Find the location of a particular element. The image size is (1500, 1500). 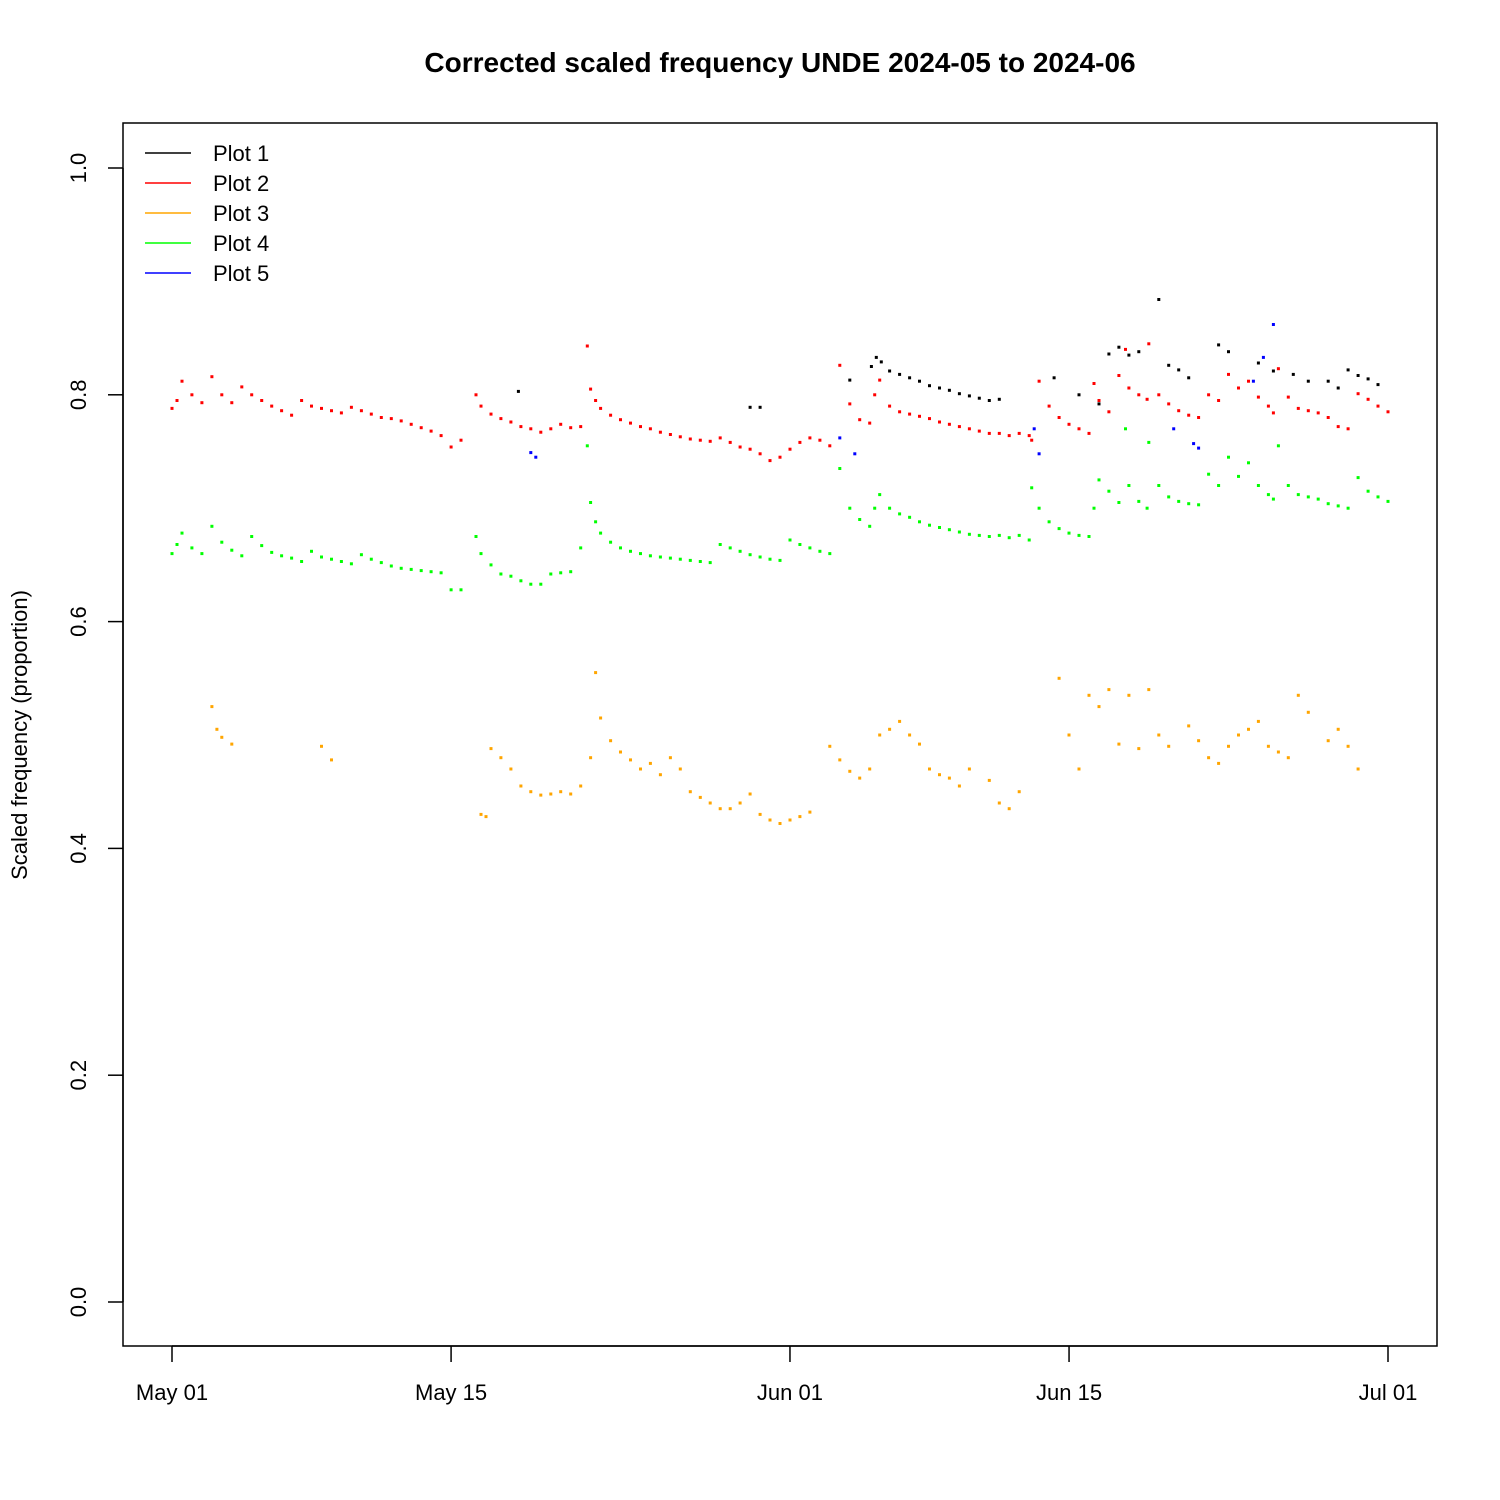

y-tick-label: 1.0 is located at coordinates (78, 168).